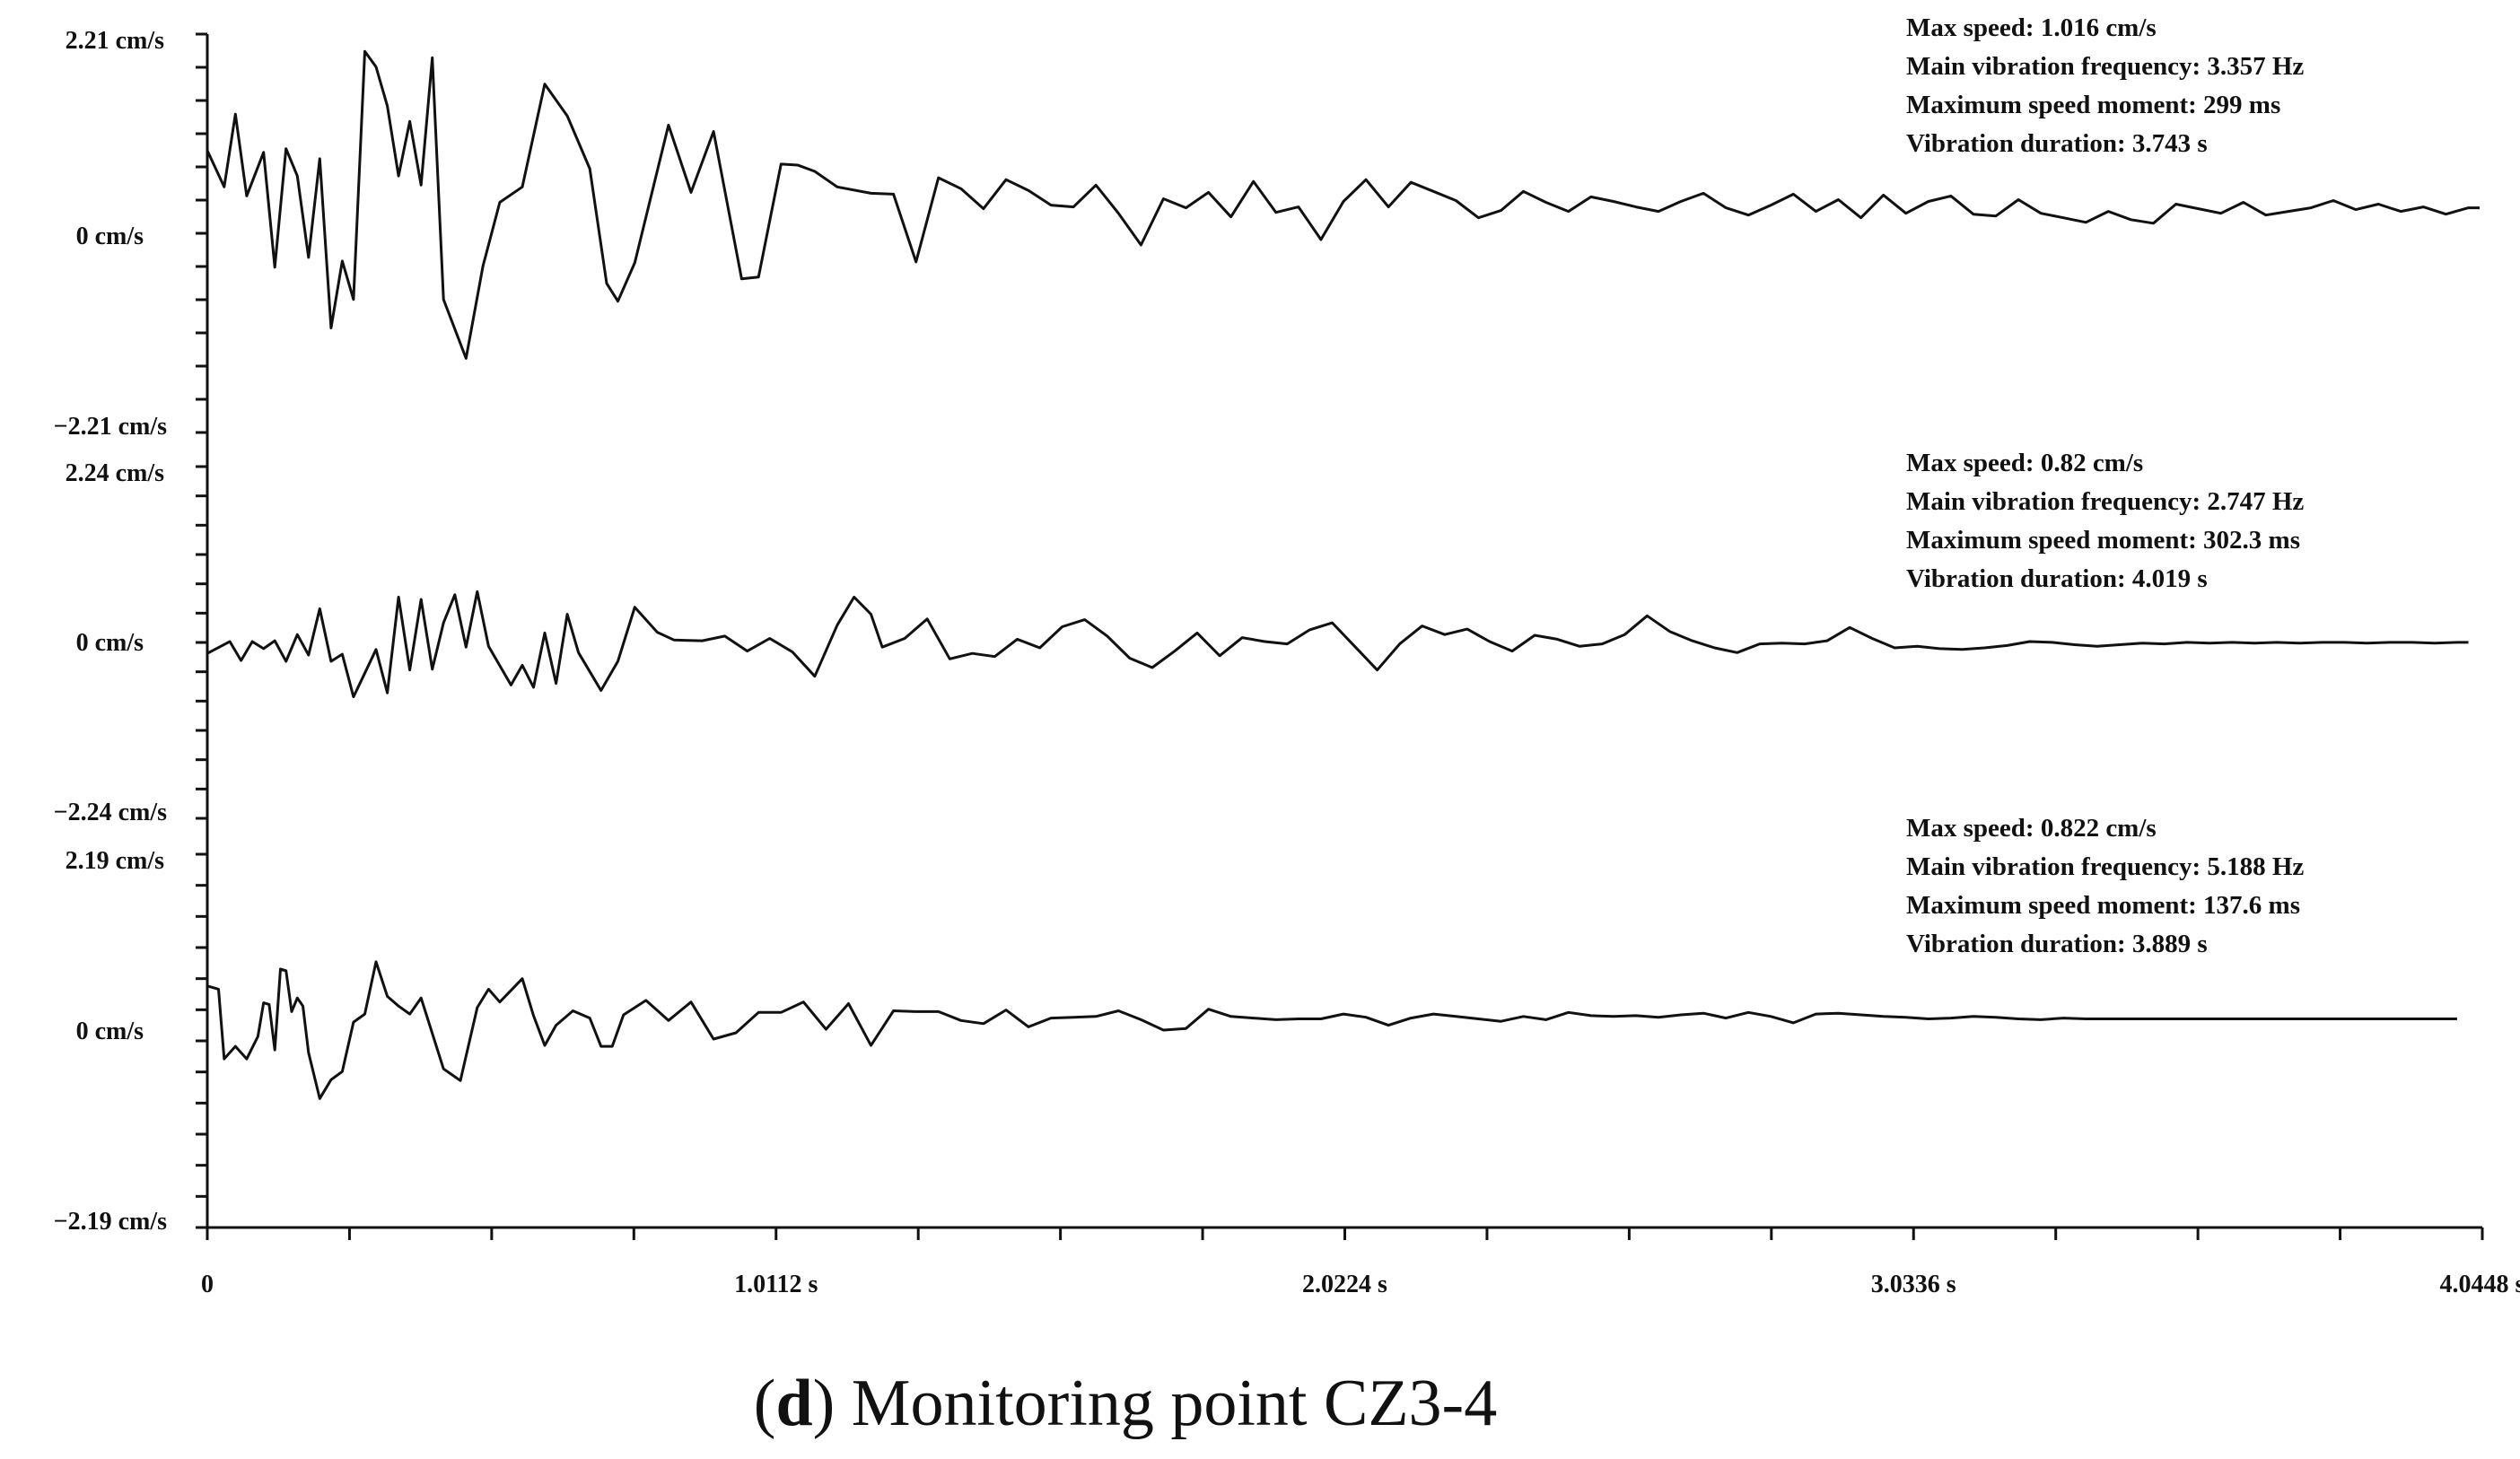 The width and height of the screenshot is (2520, 1459). Describe the element at coordinates (111, 427) in the screenshot. I see `y-label-bottom: −2.21 cm/s` at that location.